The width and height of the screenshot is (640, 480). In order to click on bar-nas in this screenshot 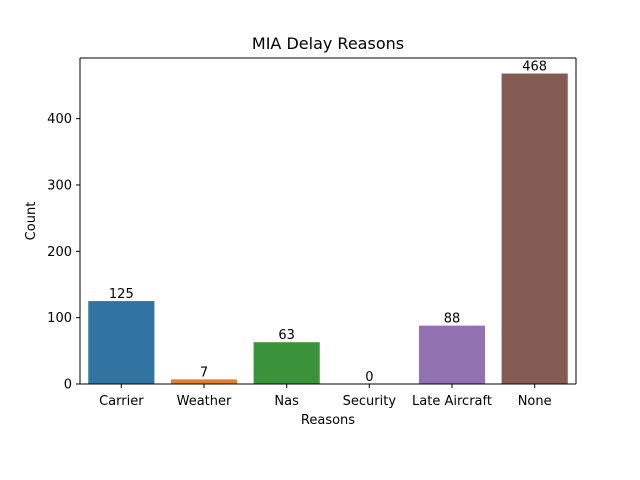, I will do `click(286, 363)`.